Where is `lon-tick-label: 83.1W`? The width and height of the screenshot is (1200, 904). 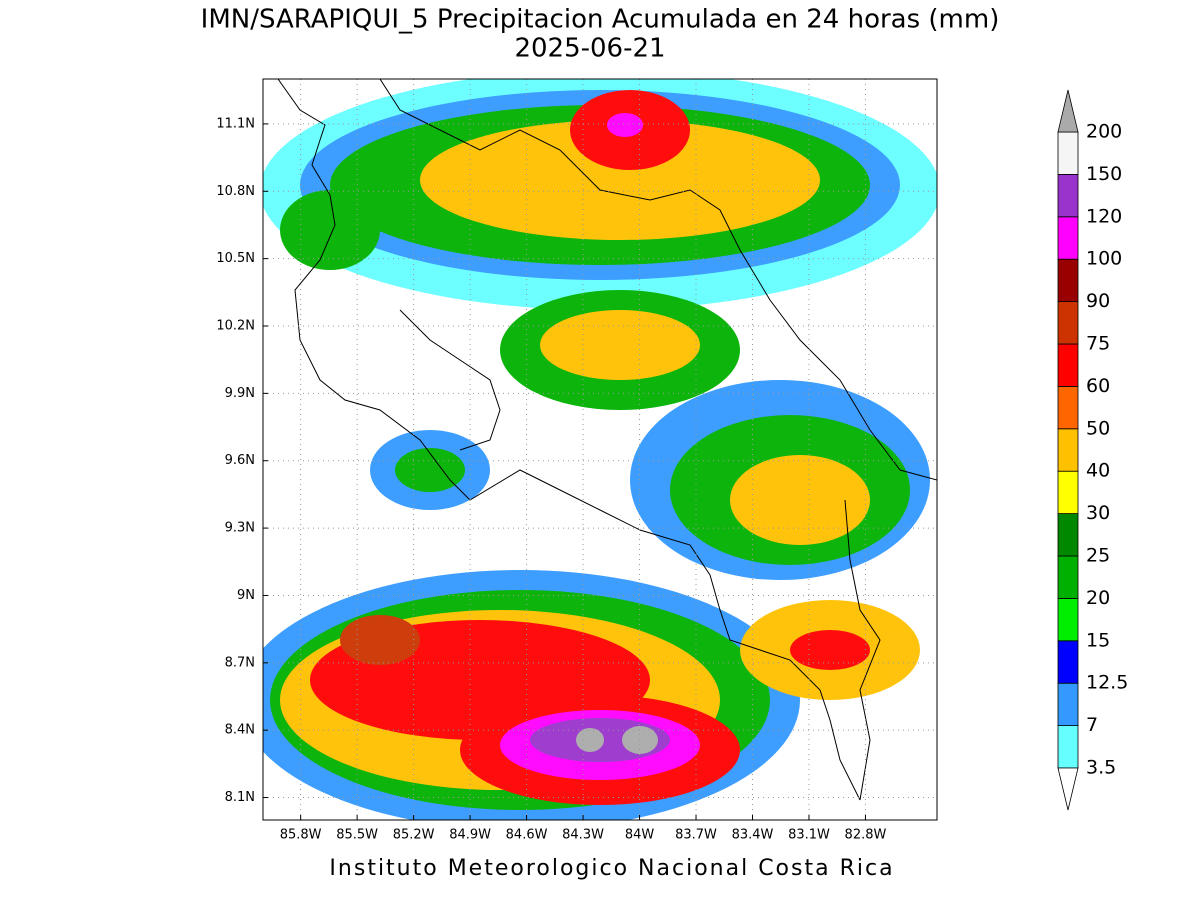 lon-tick-label: 83.1W is located at coordinates (809, 835).